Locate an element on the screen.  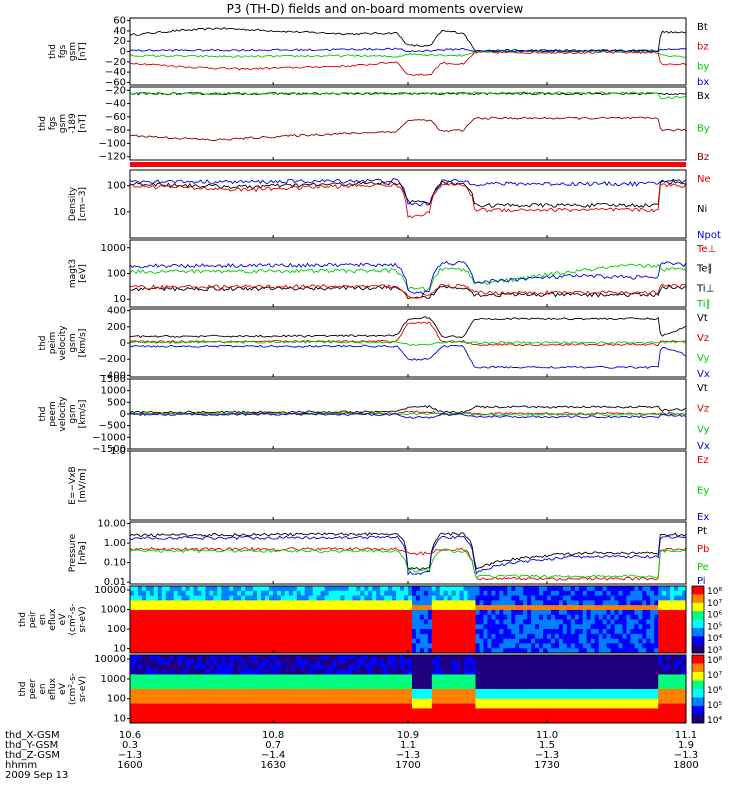
y-tick-label: 0 is located at coordinates (123, 52).